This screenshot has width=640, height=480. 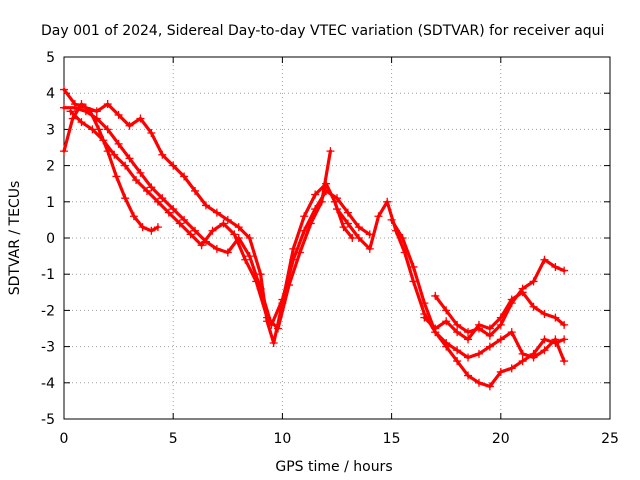 I want to click on x-tick-label: 10, so click(x=282, y=439).